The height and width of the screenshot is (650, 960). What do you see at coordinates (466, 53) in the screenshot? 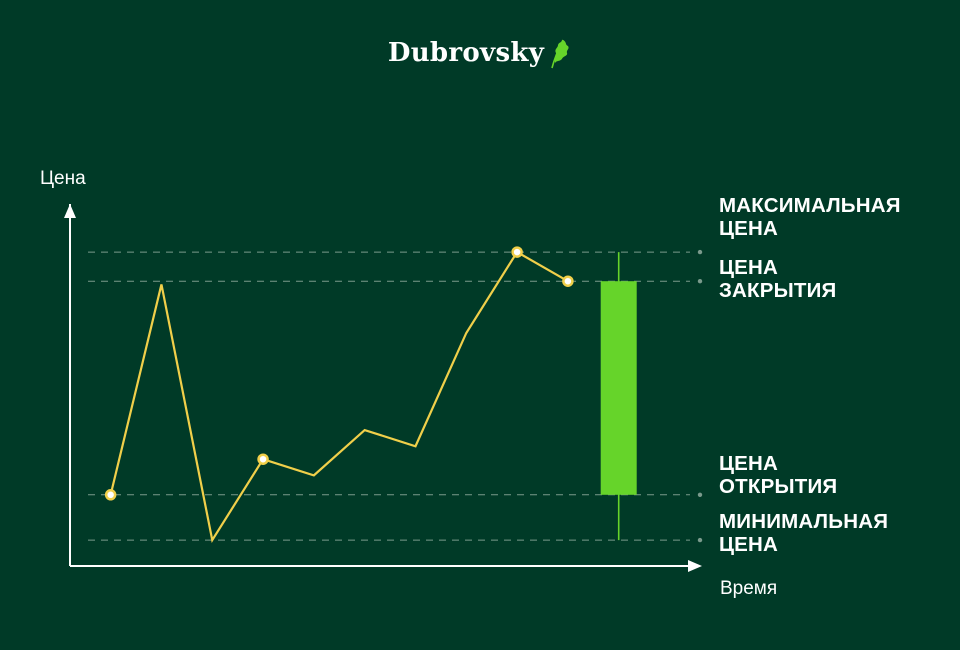
I see `brand-name: Dubrovsky` at bounding box center [466, 53].